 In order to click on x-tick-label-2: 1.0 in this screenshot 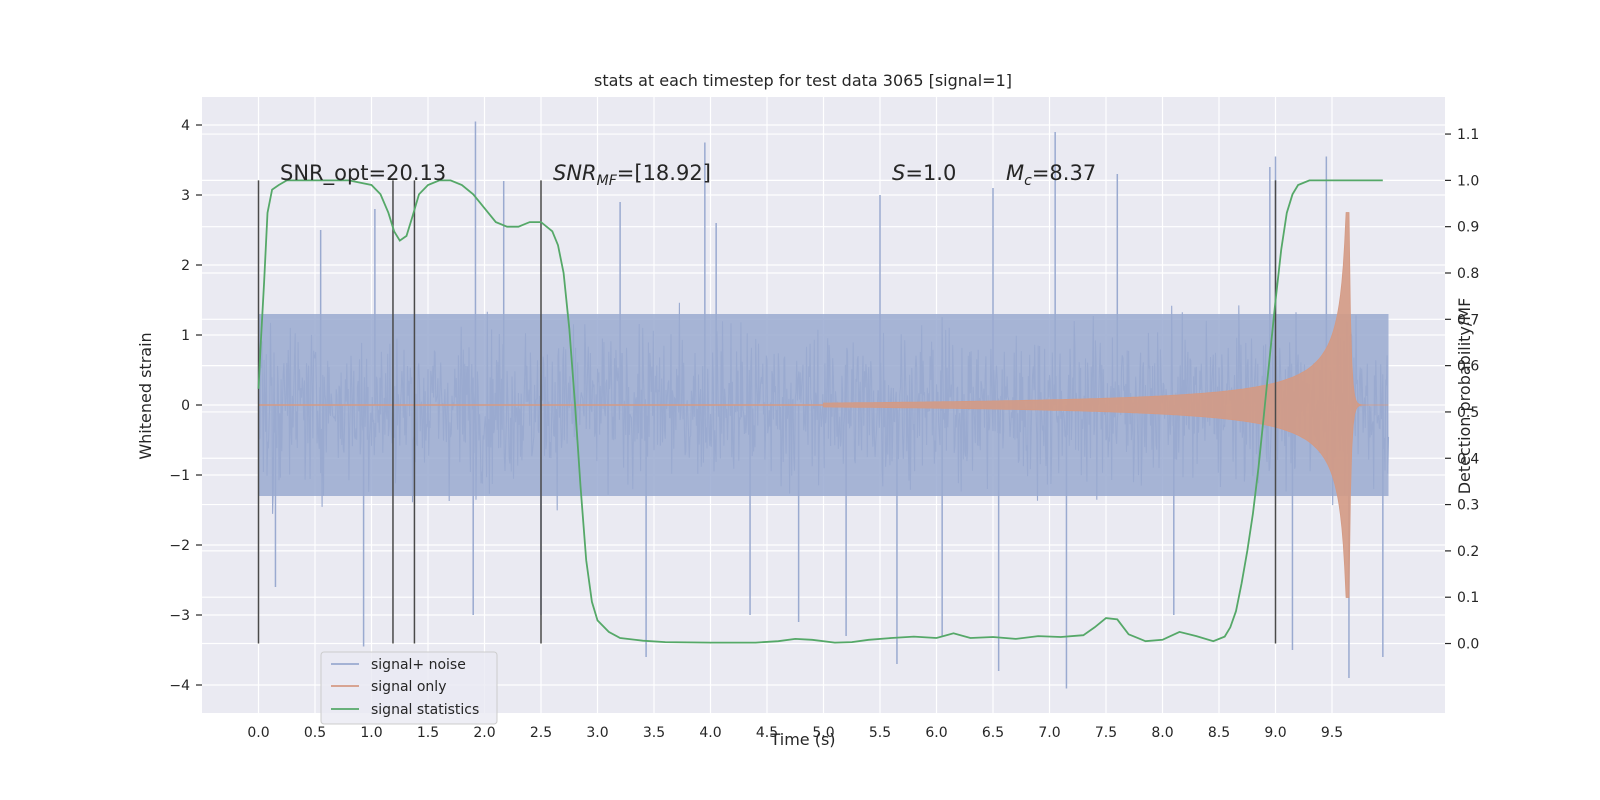, I will do `click(371, 733)`.